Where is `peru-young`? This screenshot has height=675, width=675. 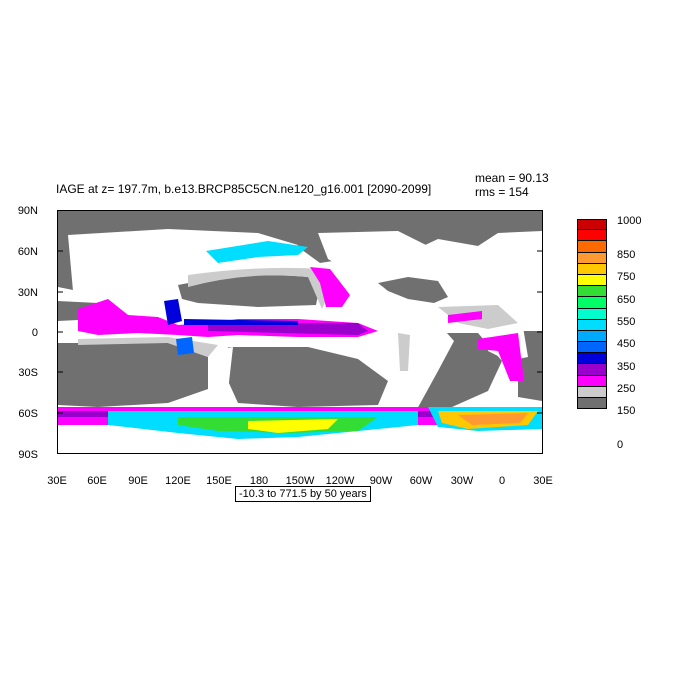
peru-young is located at coordinates (404, 352).